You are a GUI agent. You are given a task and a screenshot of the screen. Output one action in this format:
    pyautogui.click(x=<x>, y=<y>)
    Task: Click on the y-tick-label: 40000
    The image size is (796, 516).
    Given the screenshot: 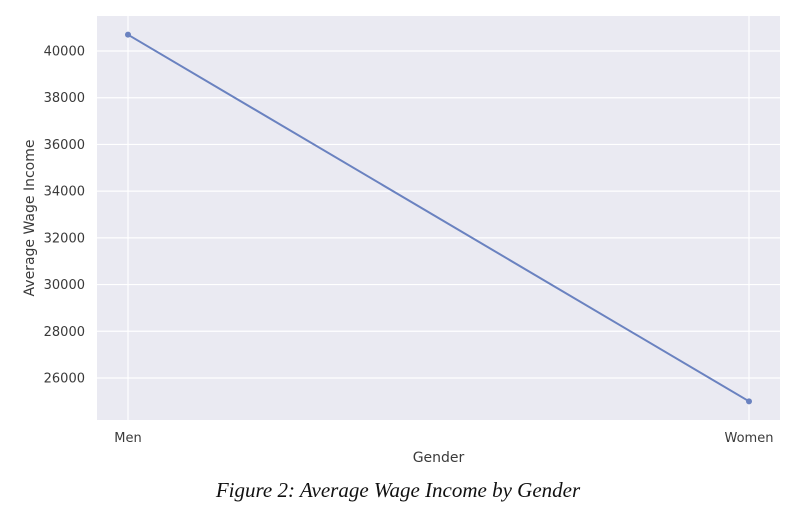 What is the action you would take?
    pyautogui.click(x=64, y=52)
    